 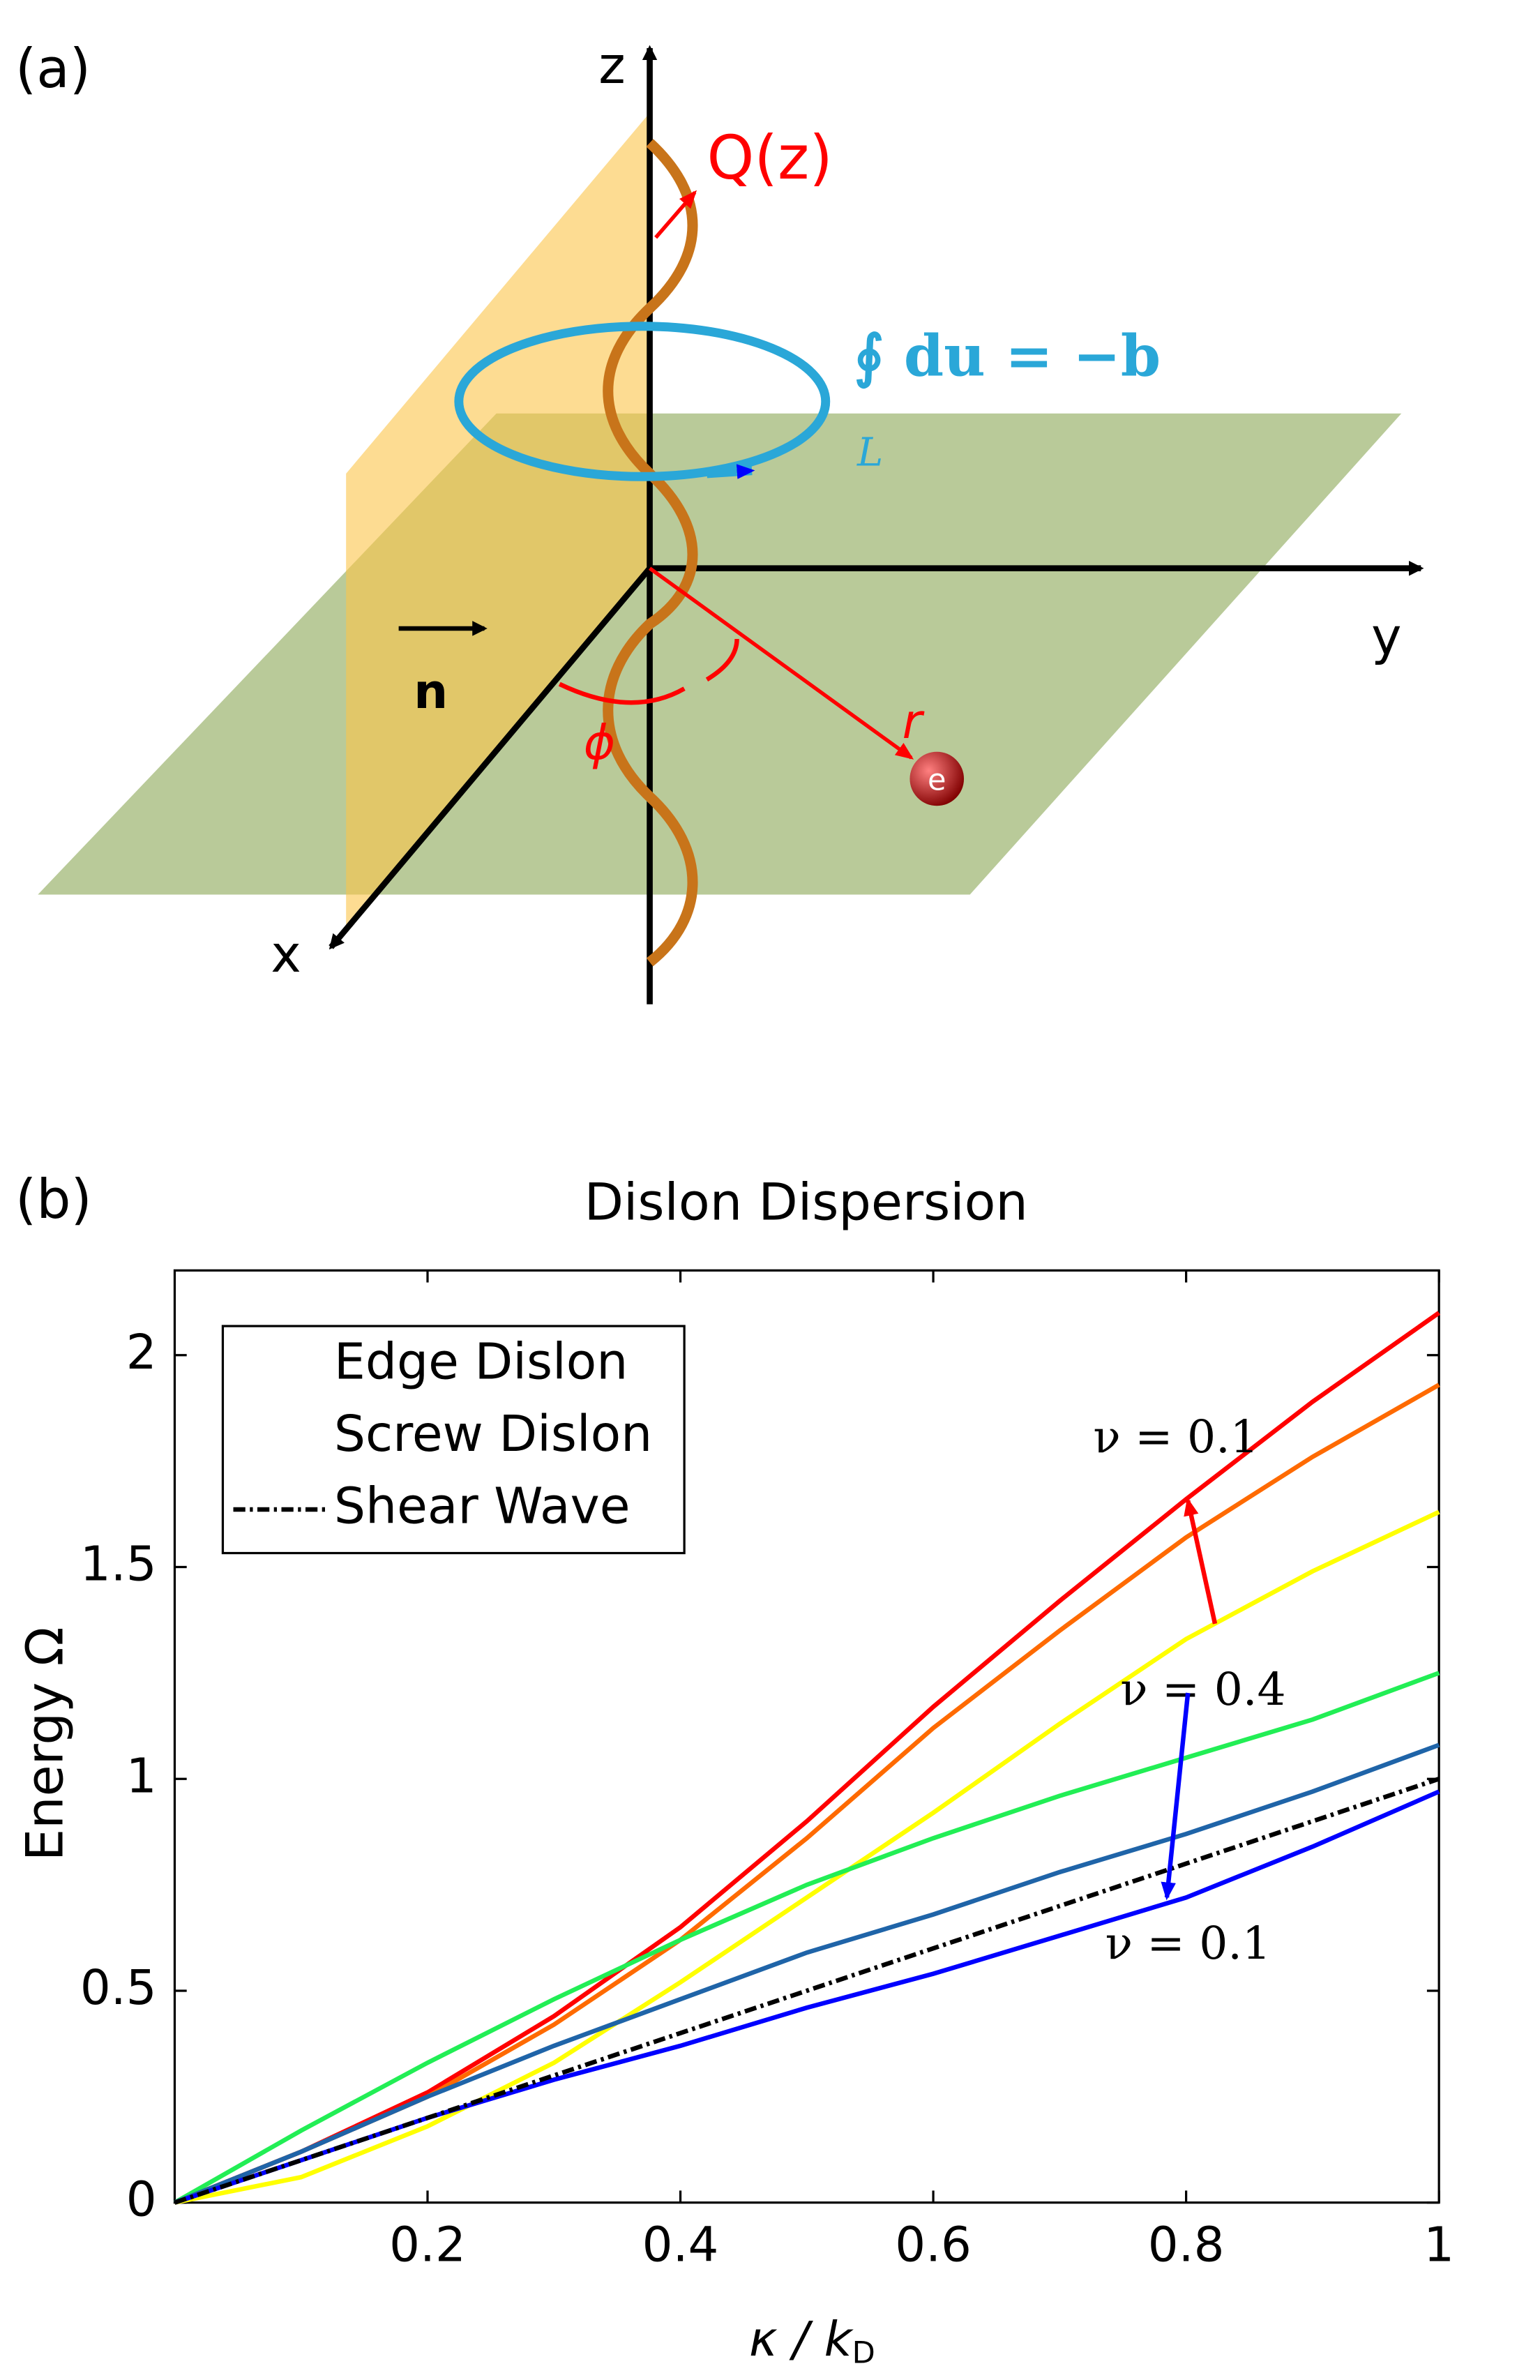 What do you see at coordinates (731, 471) in the screenshot?
I see `loop-arrow` at bounding box center [731, 471].